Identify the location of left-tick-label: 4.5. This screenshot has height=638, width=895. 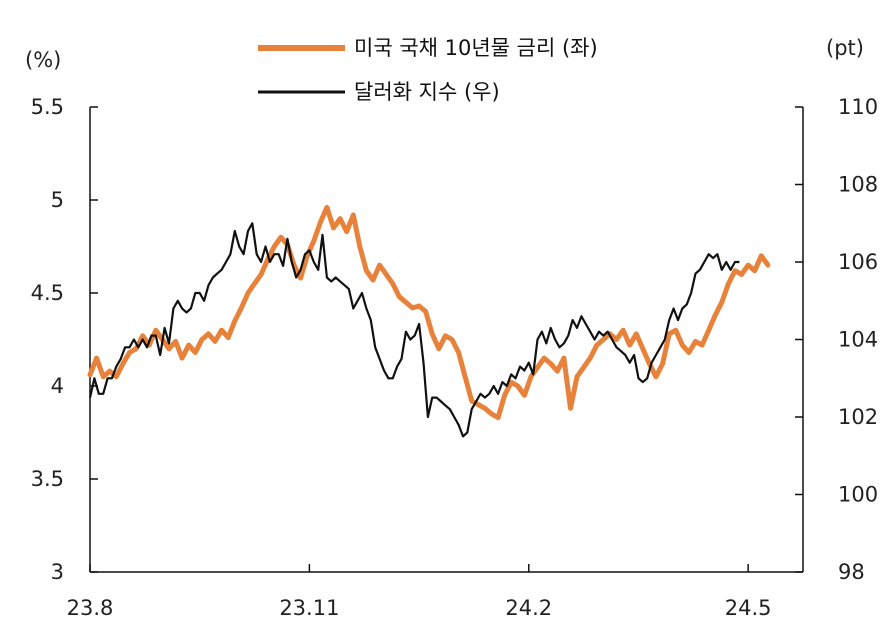
(47, 293).